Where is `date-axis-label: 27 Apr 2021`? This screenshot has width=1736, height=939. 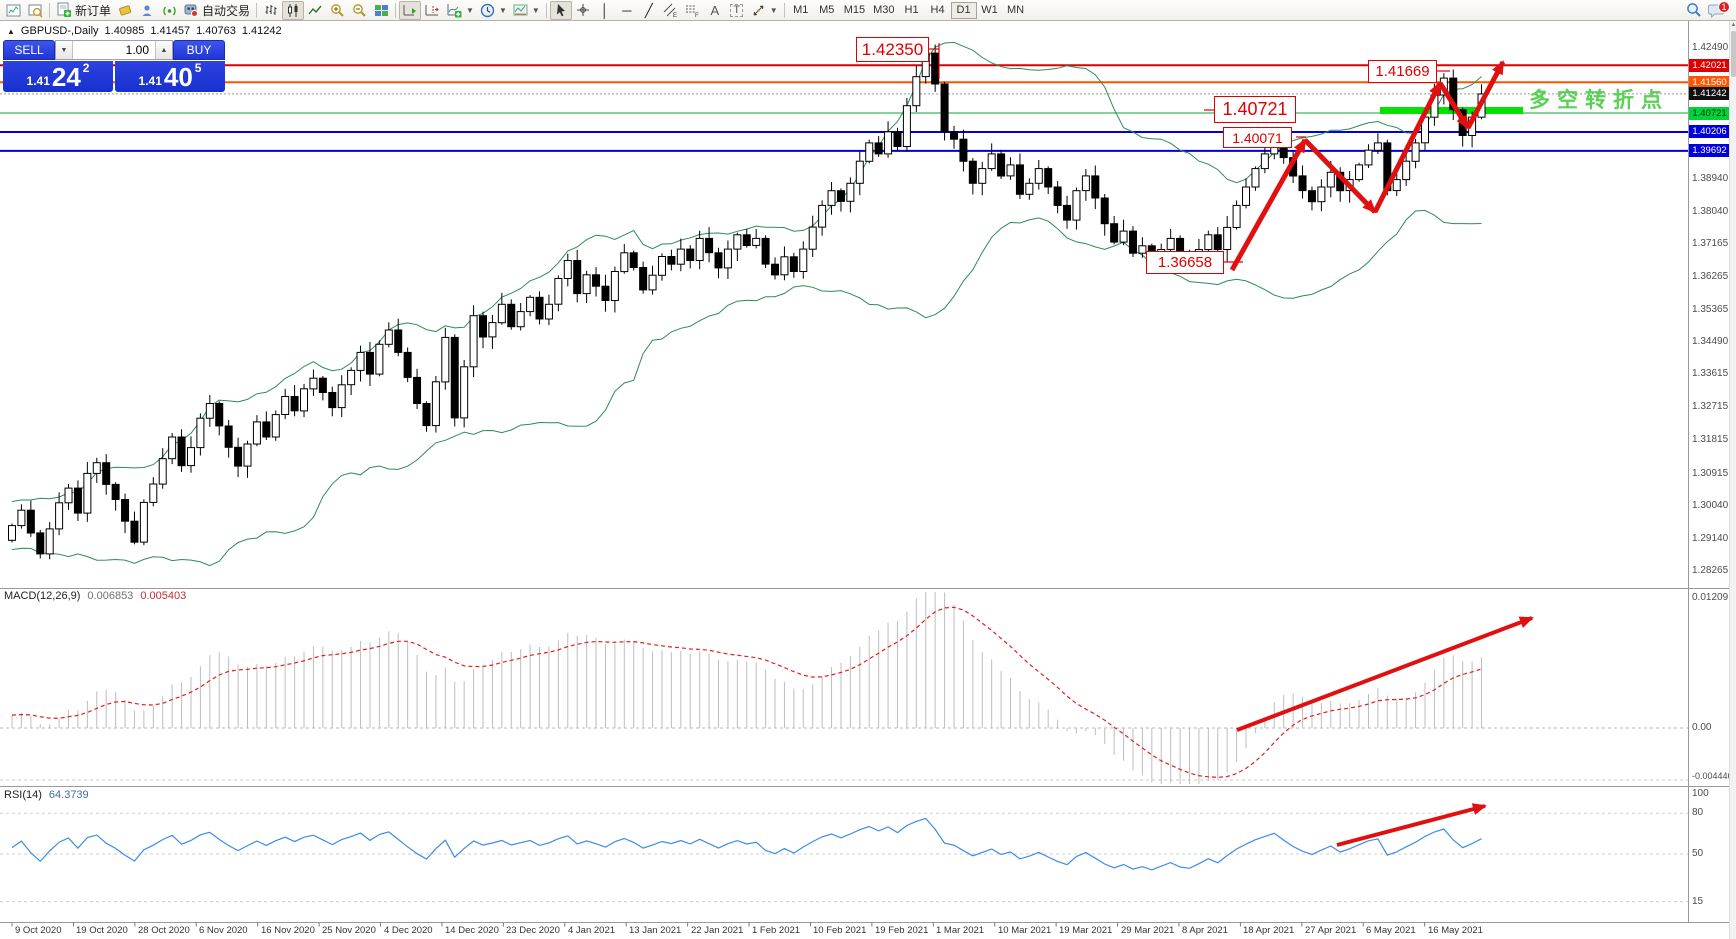 date-axis-label: 27 Apr 2021 is located at coordinates (1331, 930).